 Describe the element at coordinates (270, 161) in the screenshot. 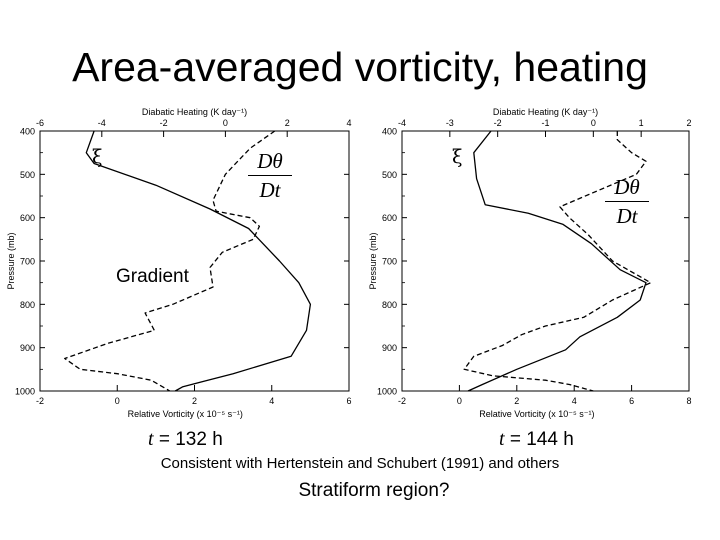

I see `heating-label-left-numerator: Dθ` at that location.